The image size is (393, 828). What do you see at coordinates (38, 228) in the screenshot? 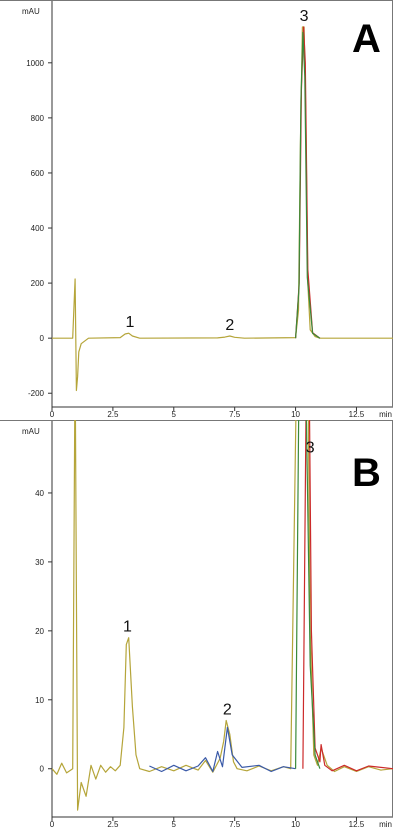
I see `y-tick-label: 400` at bounding box center [38, 228].